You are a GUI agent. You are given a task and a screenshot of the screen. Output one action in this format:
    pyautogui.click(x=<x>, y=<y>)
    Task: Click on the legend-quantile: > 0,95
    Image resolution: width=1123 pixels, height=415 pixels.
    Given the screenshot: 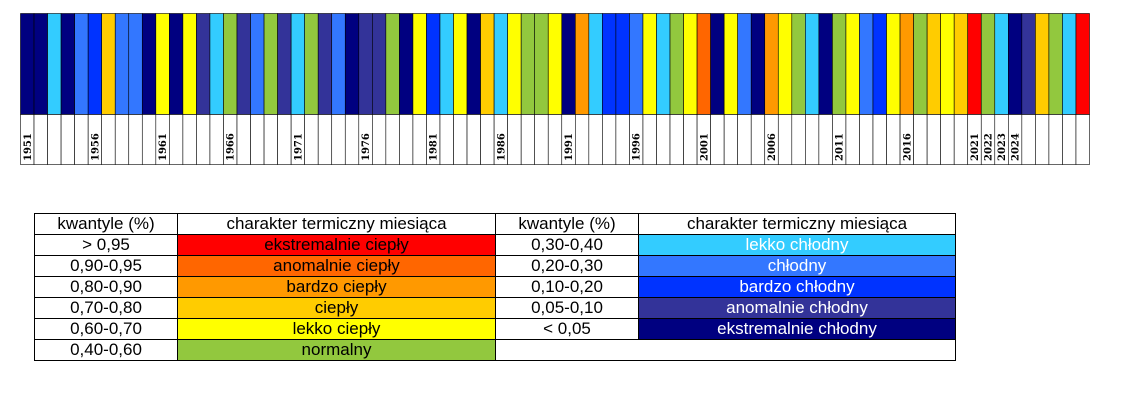 What is the action you would take?
    pyautogui.click(x=106, y=245)
    